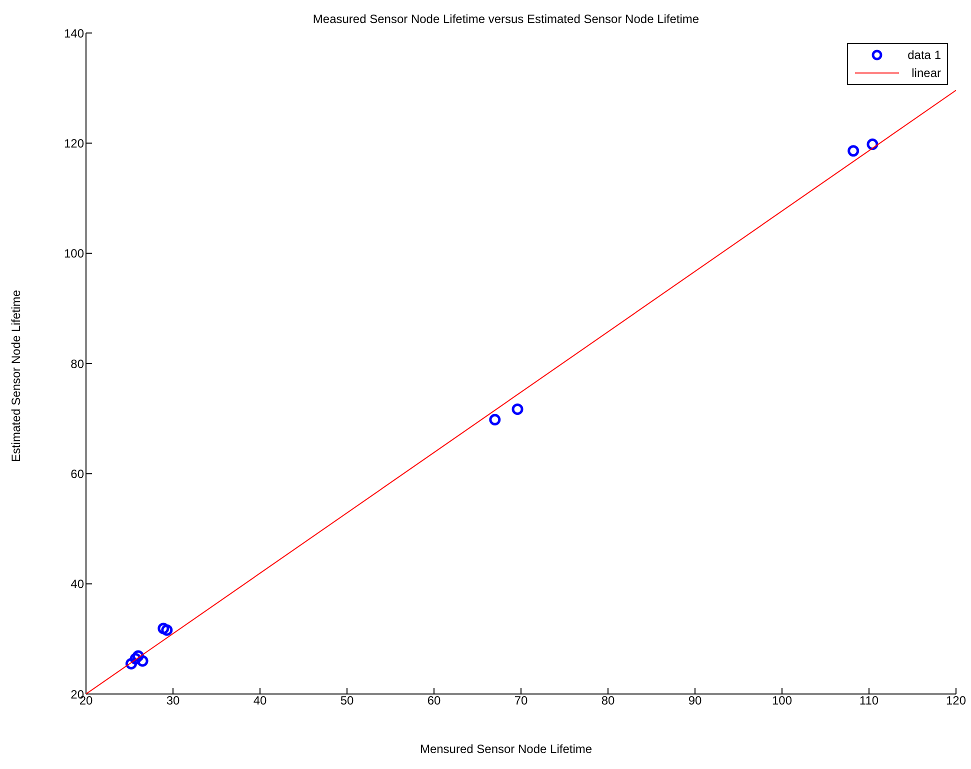  I want to click on y-tick-label: 140, so click(74, 33).